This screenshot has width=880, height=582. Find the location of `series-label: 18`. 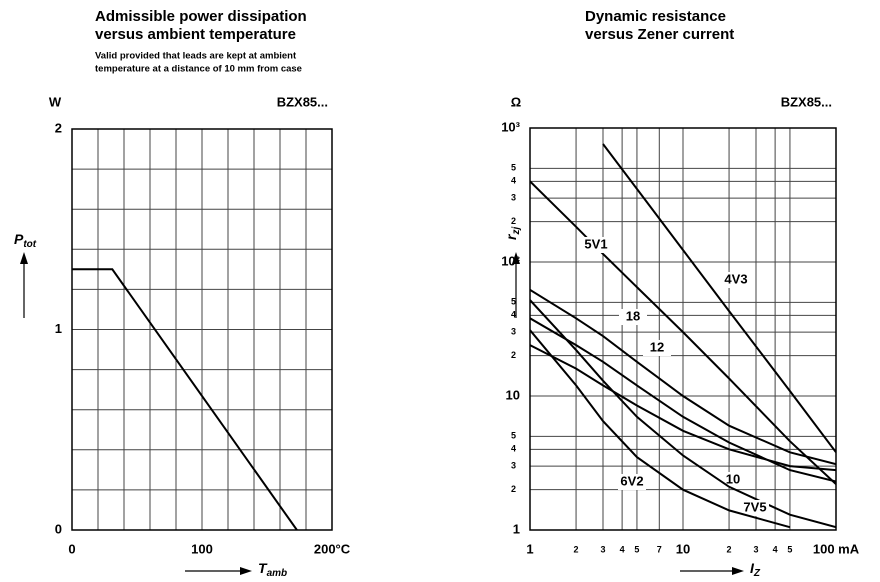

series-label: 18 is located at coordinates (633, 315).